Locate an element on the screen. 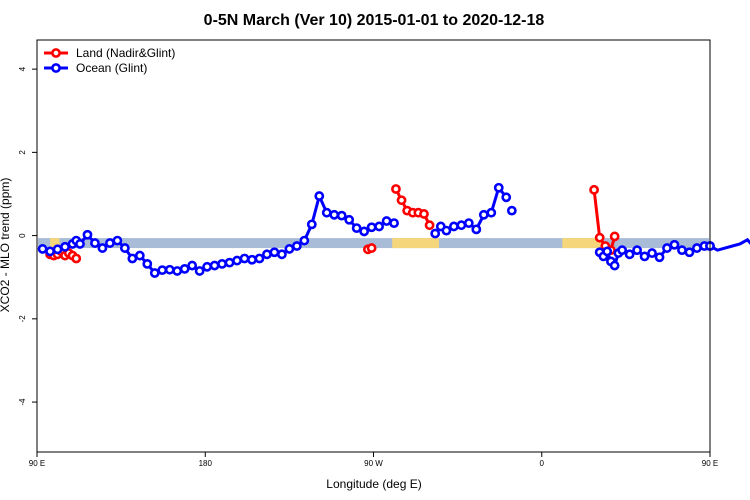 The height and width of the screenshot is (500, 750). x-axis-label: Longitude (deg E) is located at coordinates (373, 484).